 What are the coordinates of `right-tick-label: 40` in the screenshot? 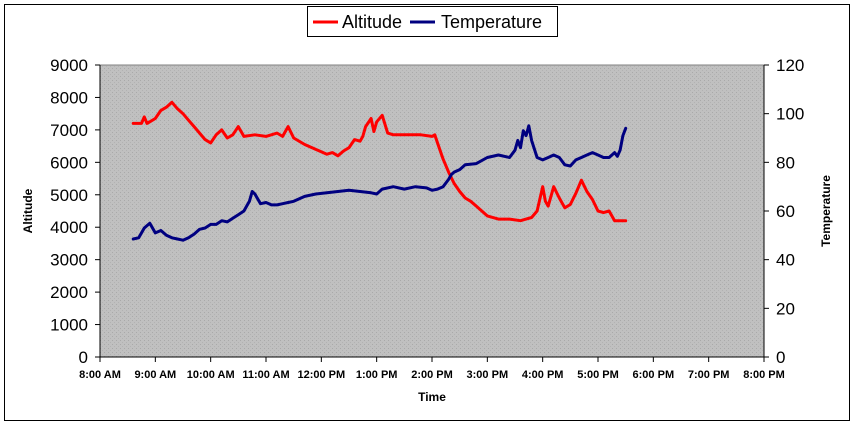 It's located at (785, 260).